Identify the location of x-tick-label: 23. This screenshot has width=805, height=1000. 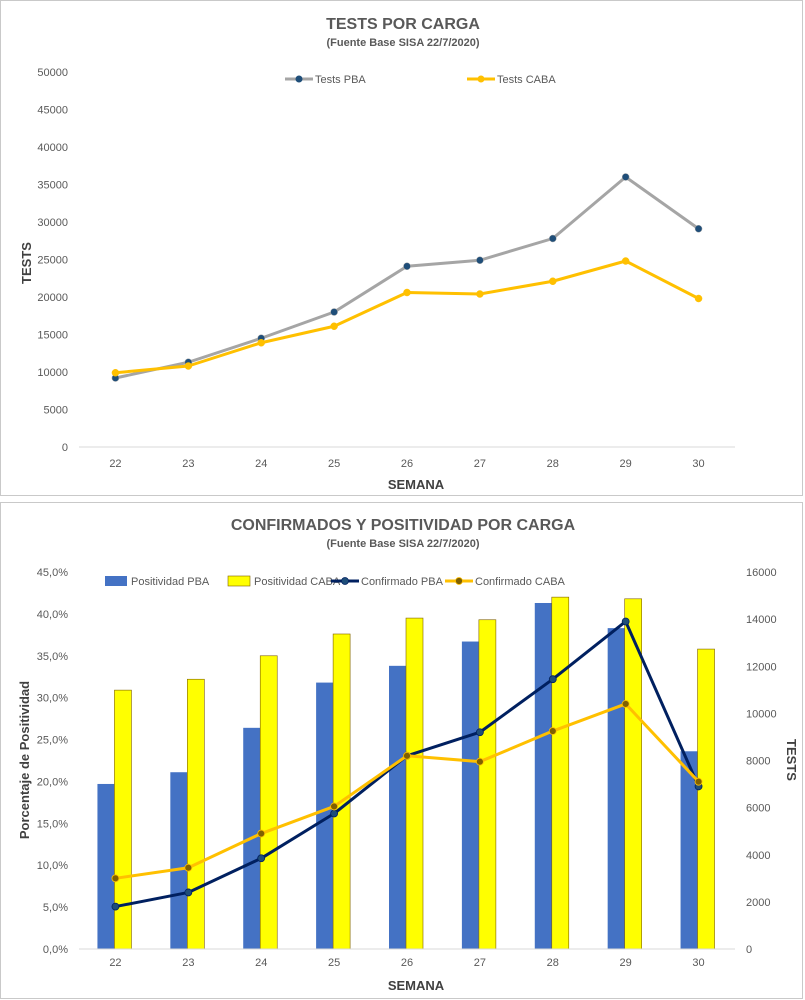
(188, 464).